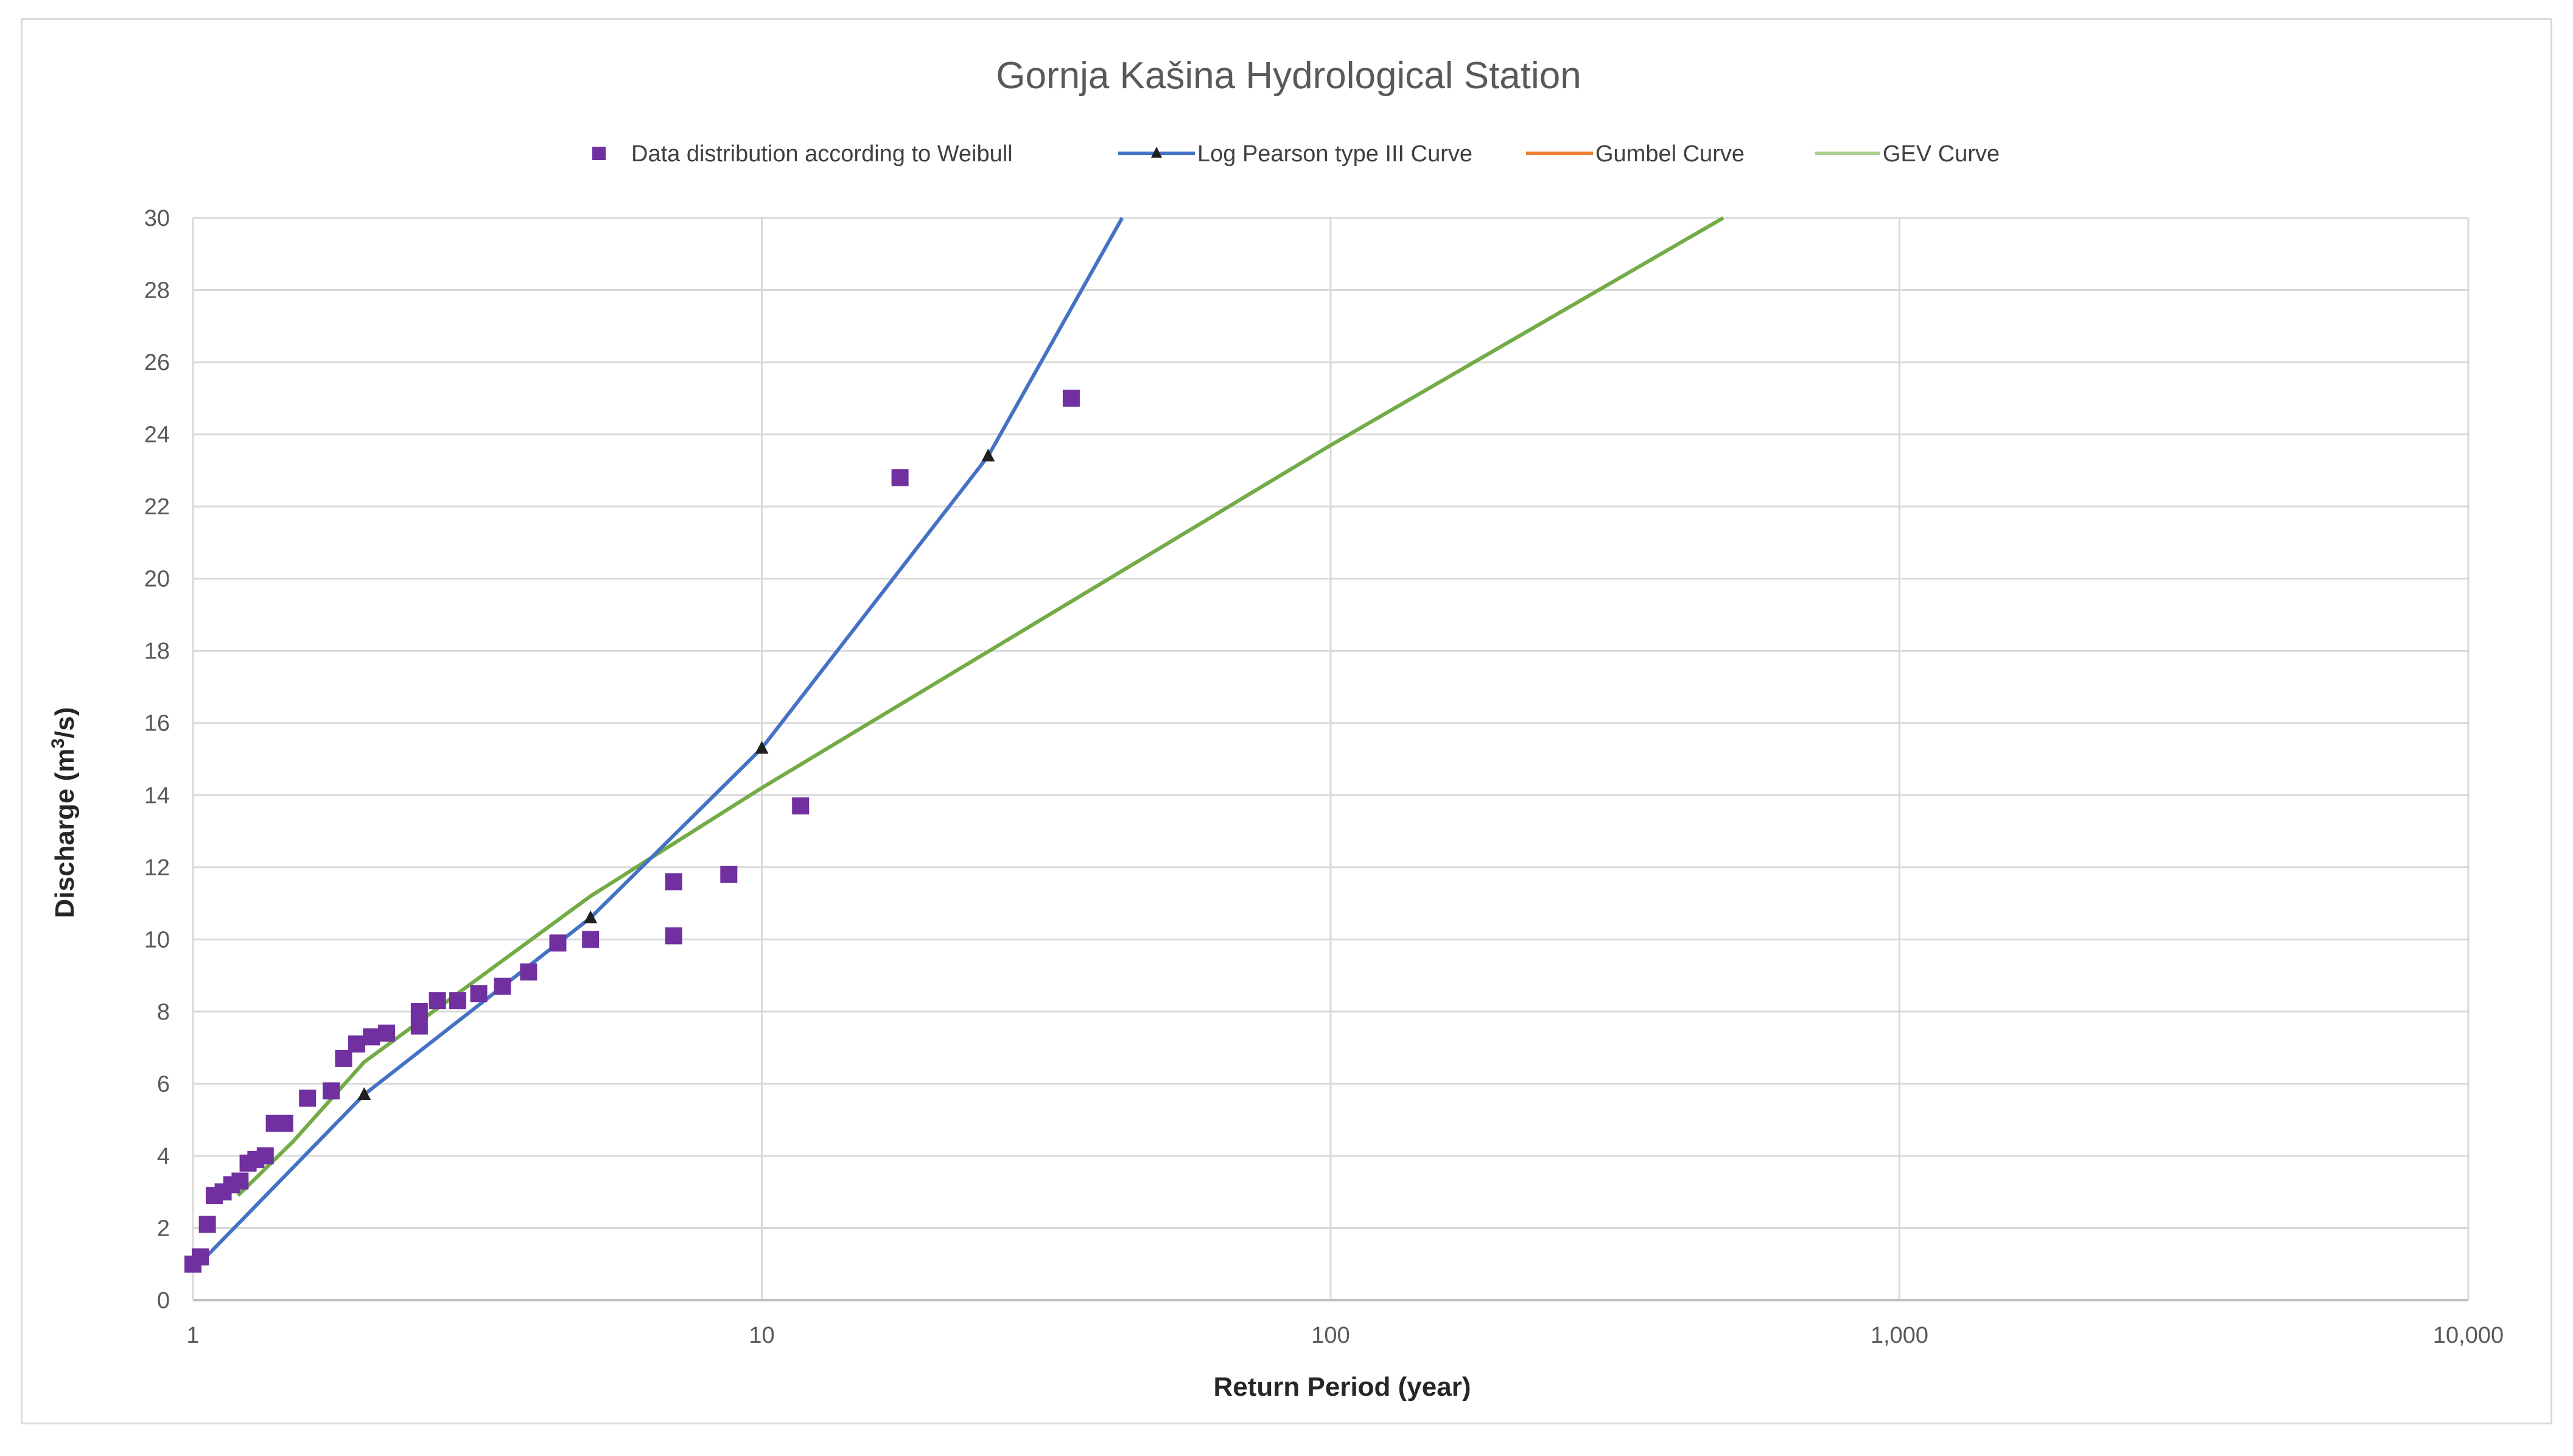  I want to click on legend-log-pearson-marker, so click(1156, 152).